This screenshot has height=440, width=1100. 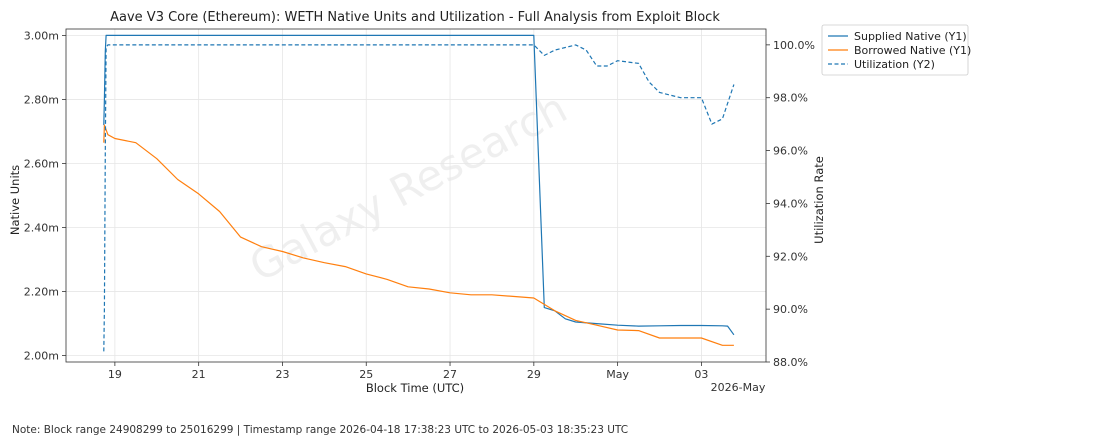 I want to click on legend-box, so click(x=895, y=50).